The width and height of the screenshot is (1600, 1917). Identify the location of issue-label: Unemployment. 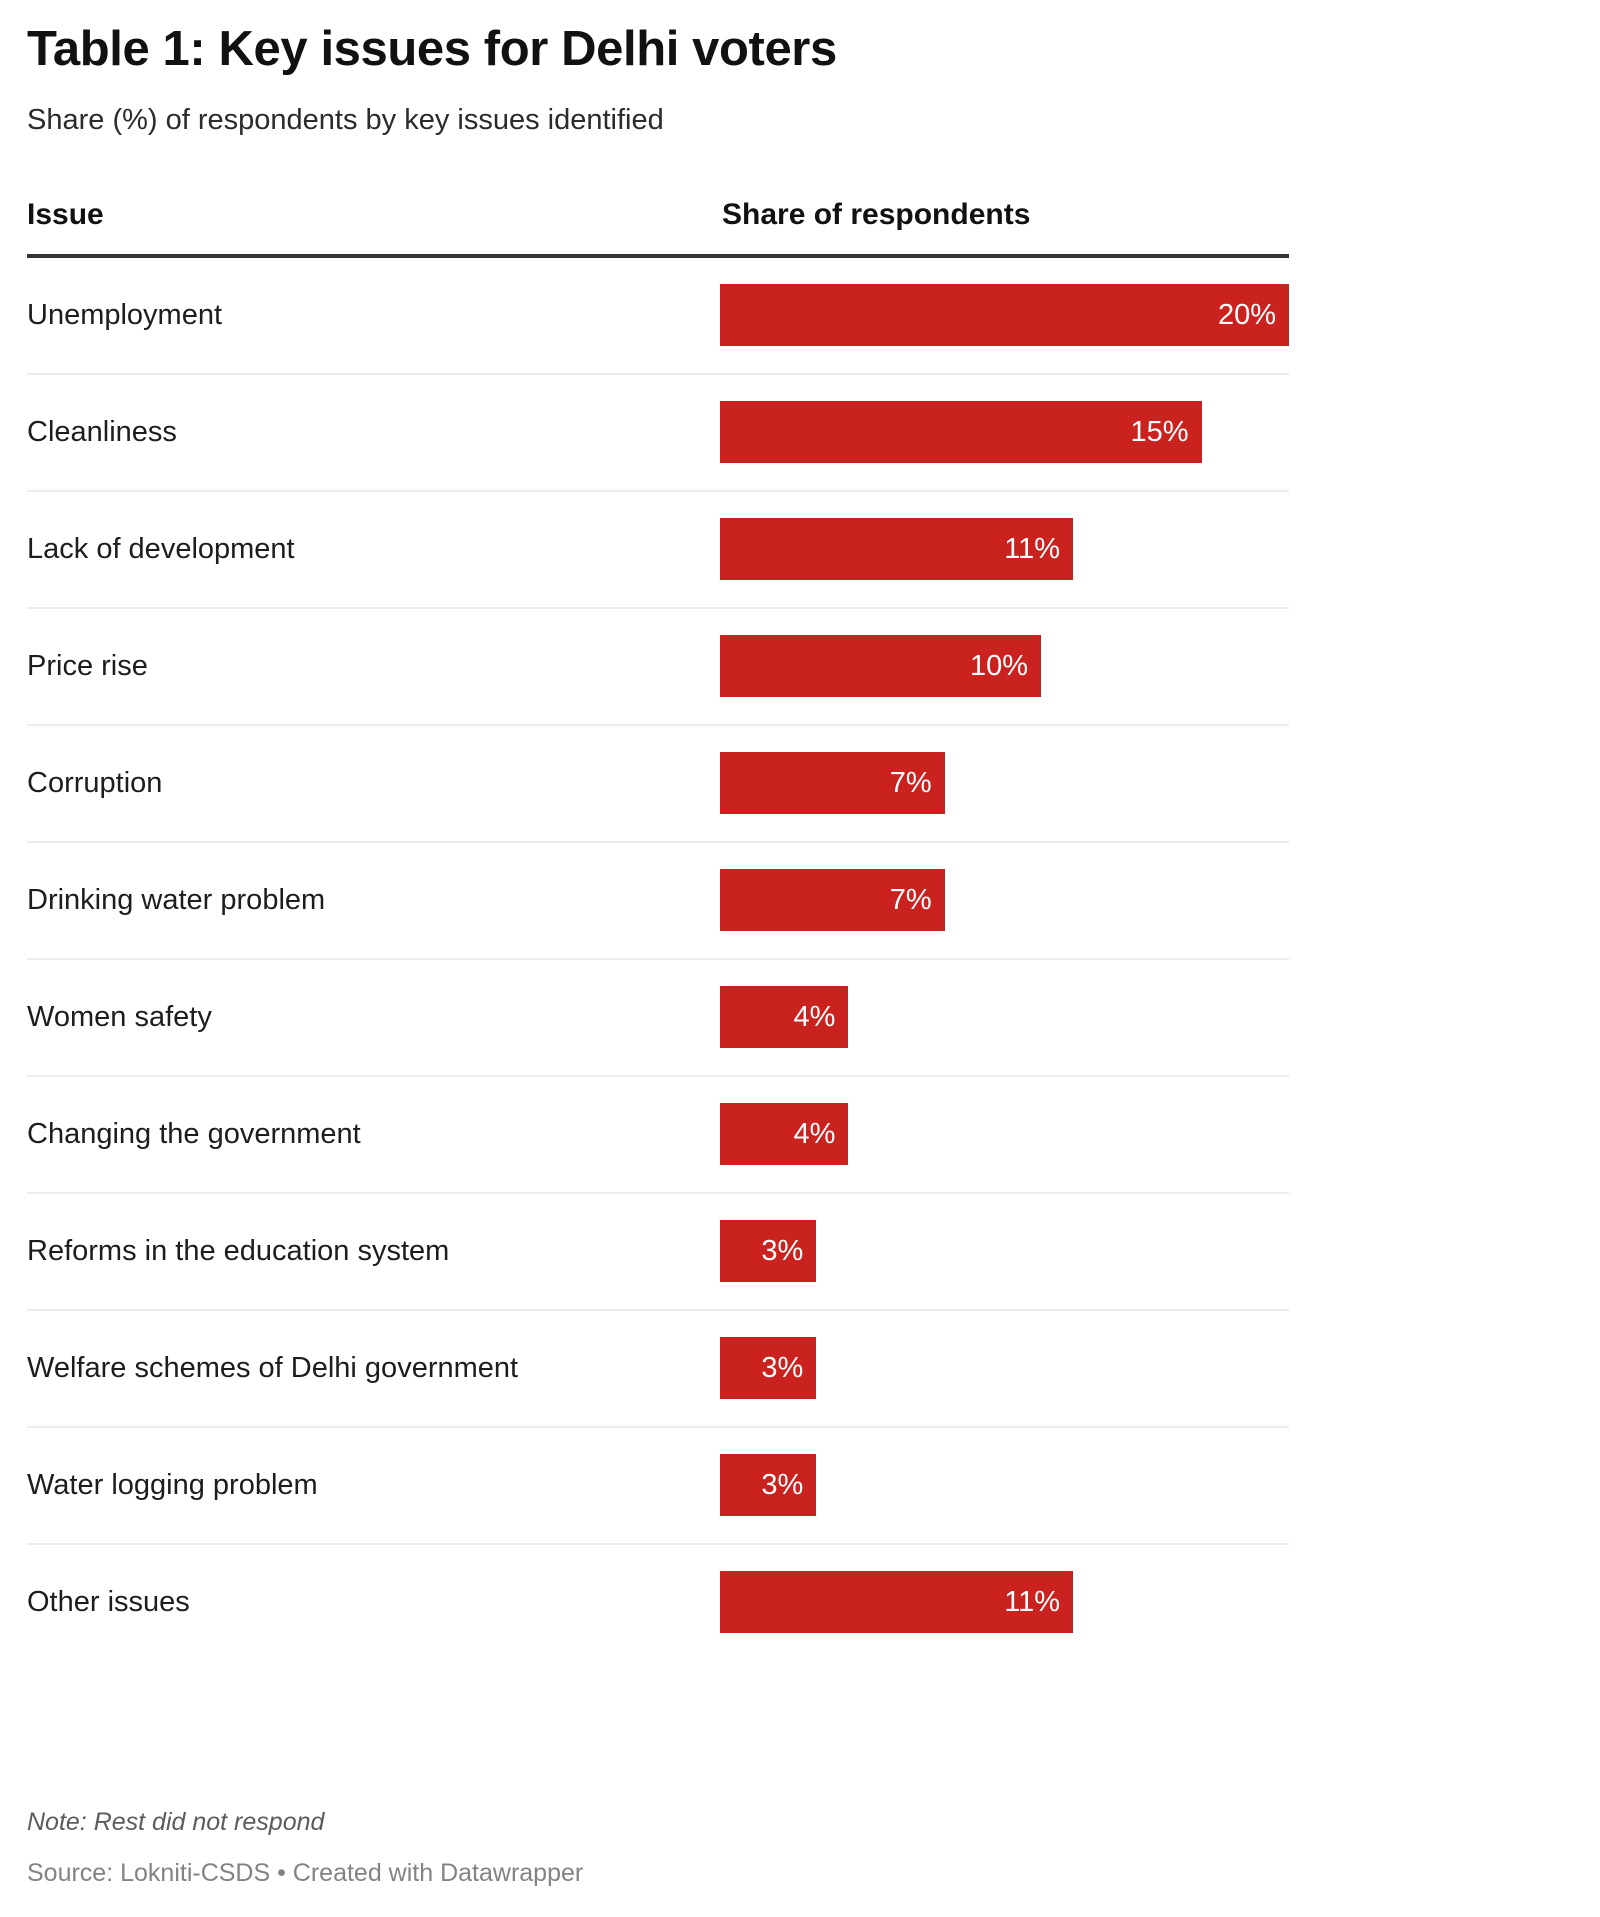
(125, 314).